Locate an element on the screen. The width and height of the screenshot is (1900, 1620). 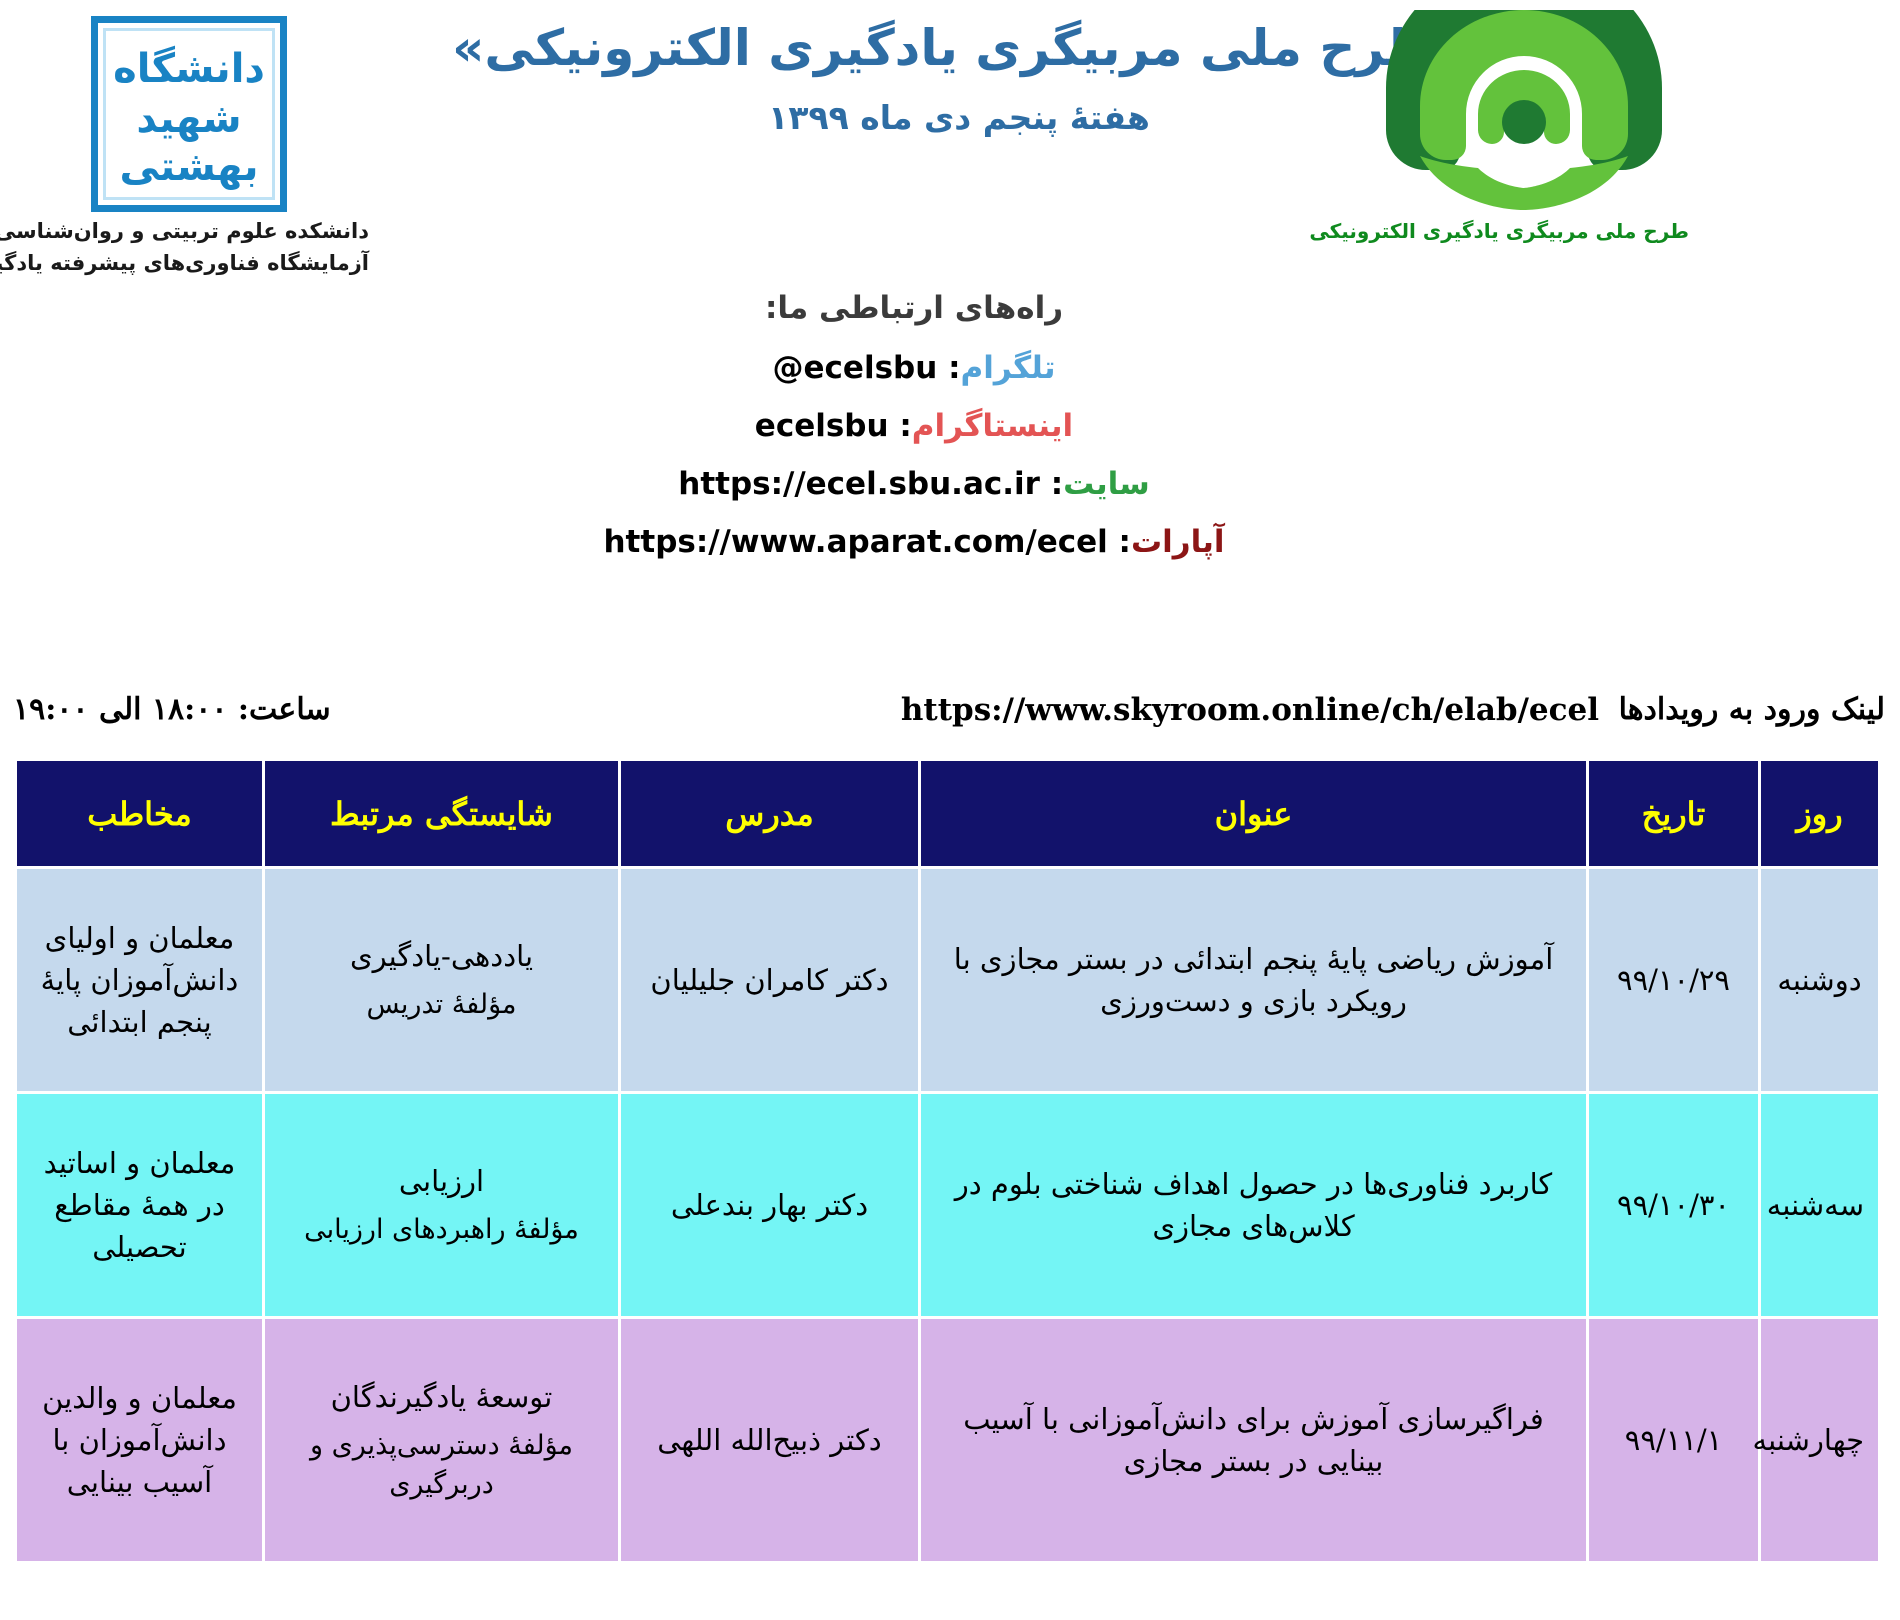
contact-heading: راه‌های ارتباطی ما: is located at coordinates (915, 308).